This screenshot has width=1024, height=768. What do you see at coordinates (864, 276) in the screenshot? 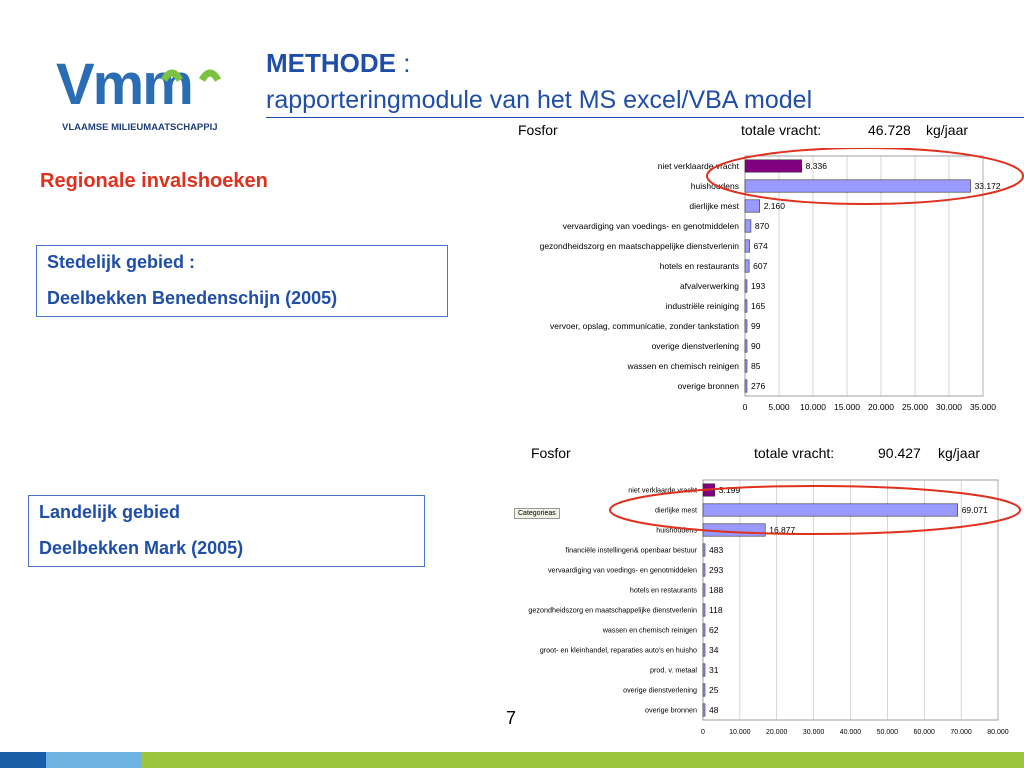
I see `chart1-plot-area` at bounding box center [864, 276].